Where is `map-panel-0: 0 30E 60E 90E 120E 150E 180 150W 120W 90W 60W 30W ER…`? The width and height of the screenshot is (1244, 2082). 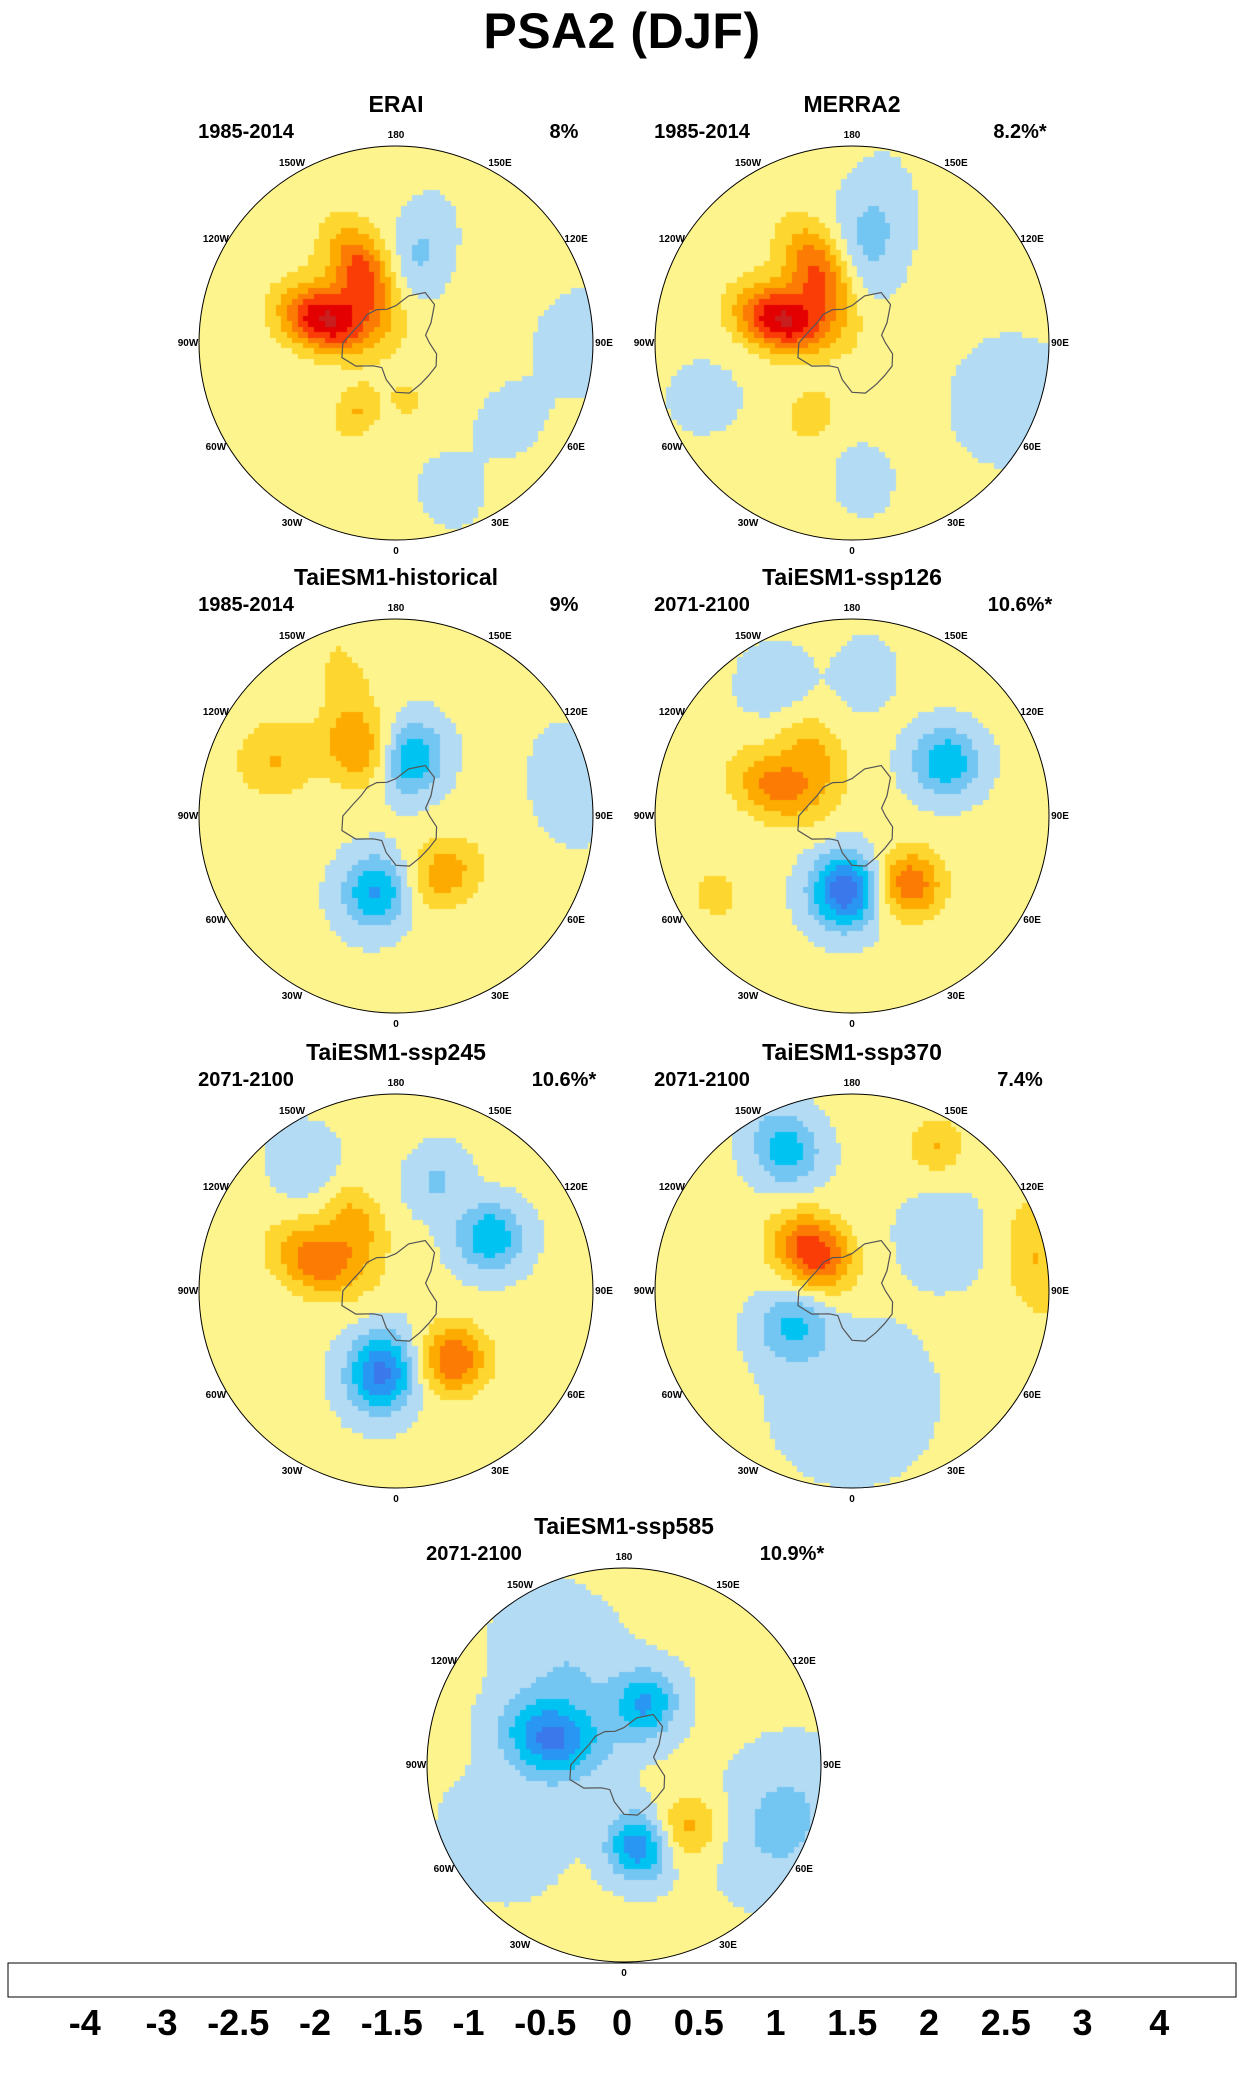
map-panel-0: 0 30E 60E 90E 120E 150E 180 150W 120W 90W 60W 30W ER… is located at coordinates (396, 324).